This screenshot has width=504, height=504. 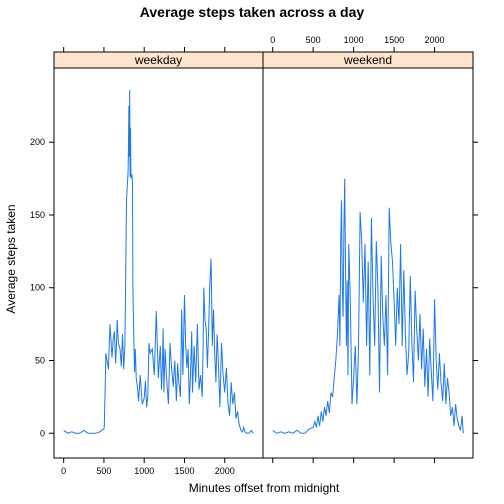 What do you see at coordinates (313, 40) in the screenshot?
I see `x-tick-label-top: 500` at bounding box center [313, 40].